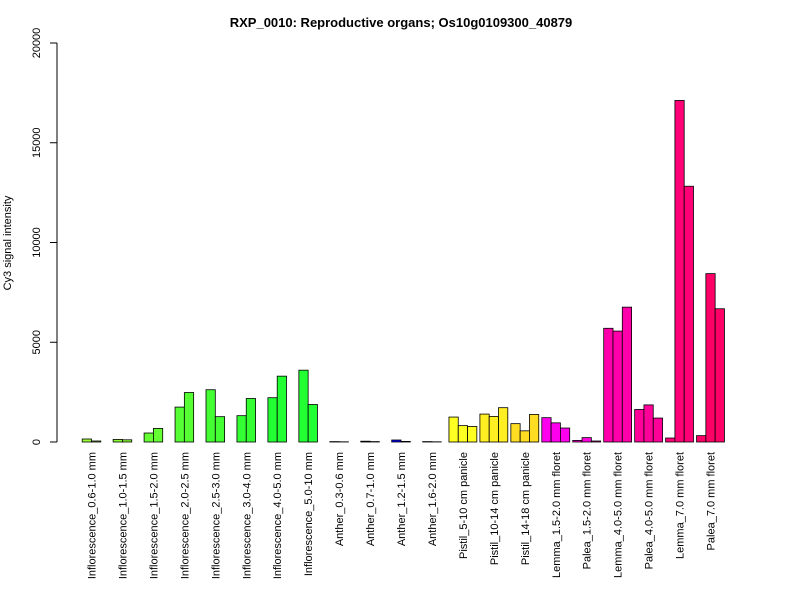  Describe the element at coordinates (278, 515) in the screenshot. I see `x-tick-label: Inflorescence_4.0-5.0 mm` at that location.